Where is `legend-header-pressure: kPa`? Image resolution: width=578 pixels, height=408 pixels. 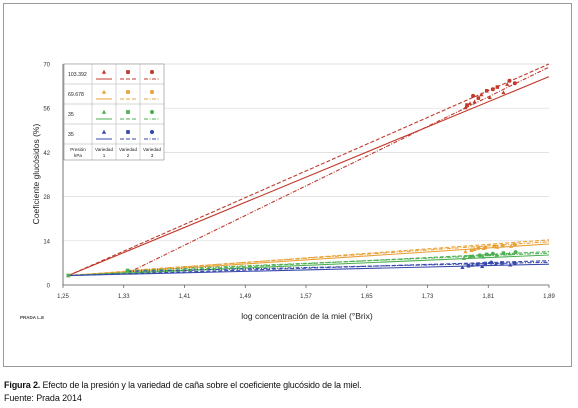 legend-header-pressure: kPa is located at coordinates (78, 155).